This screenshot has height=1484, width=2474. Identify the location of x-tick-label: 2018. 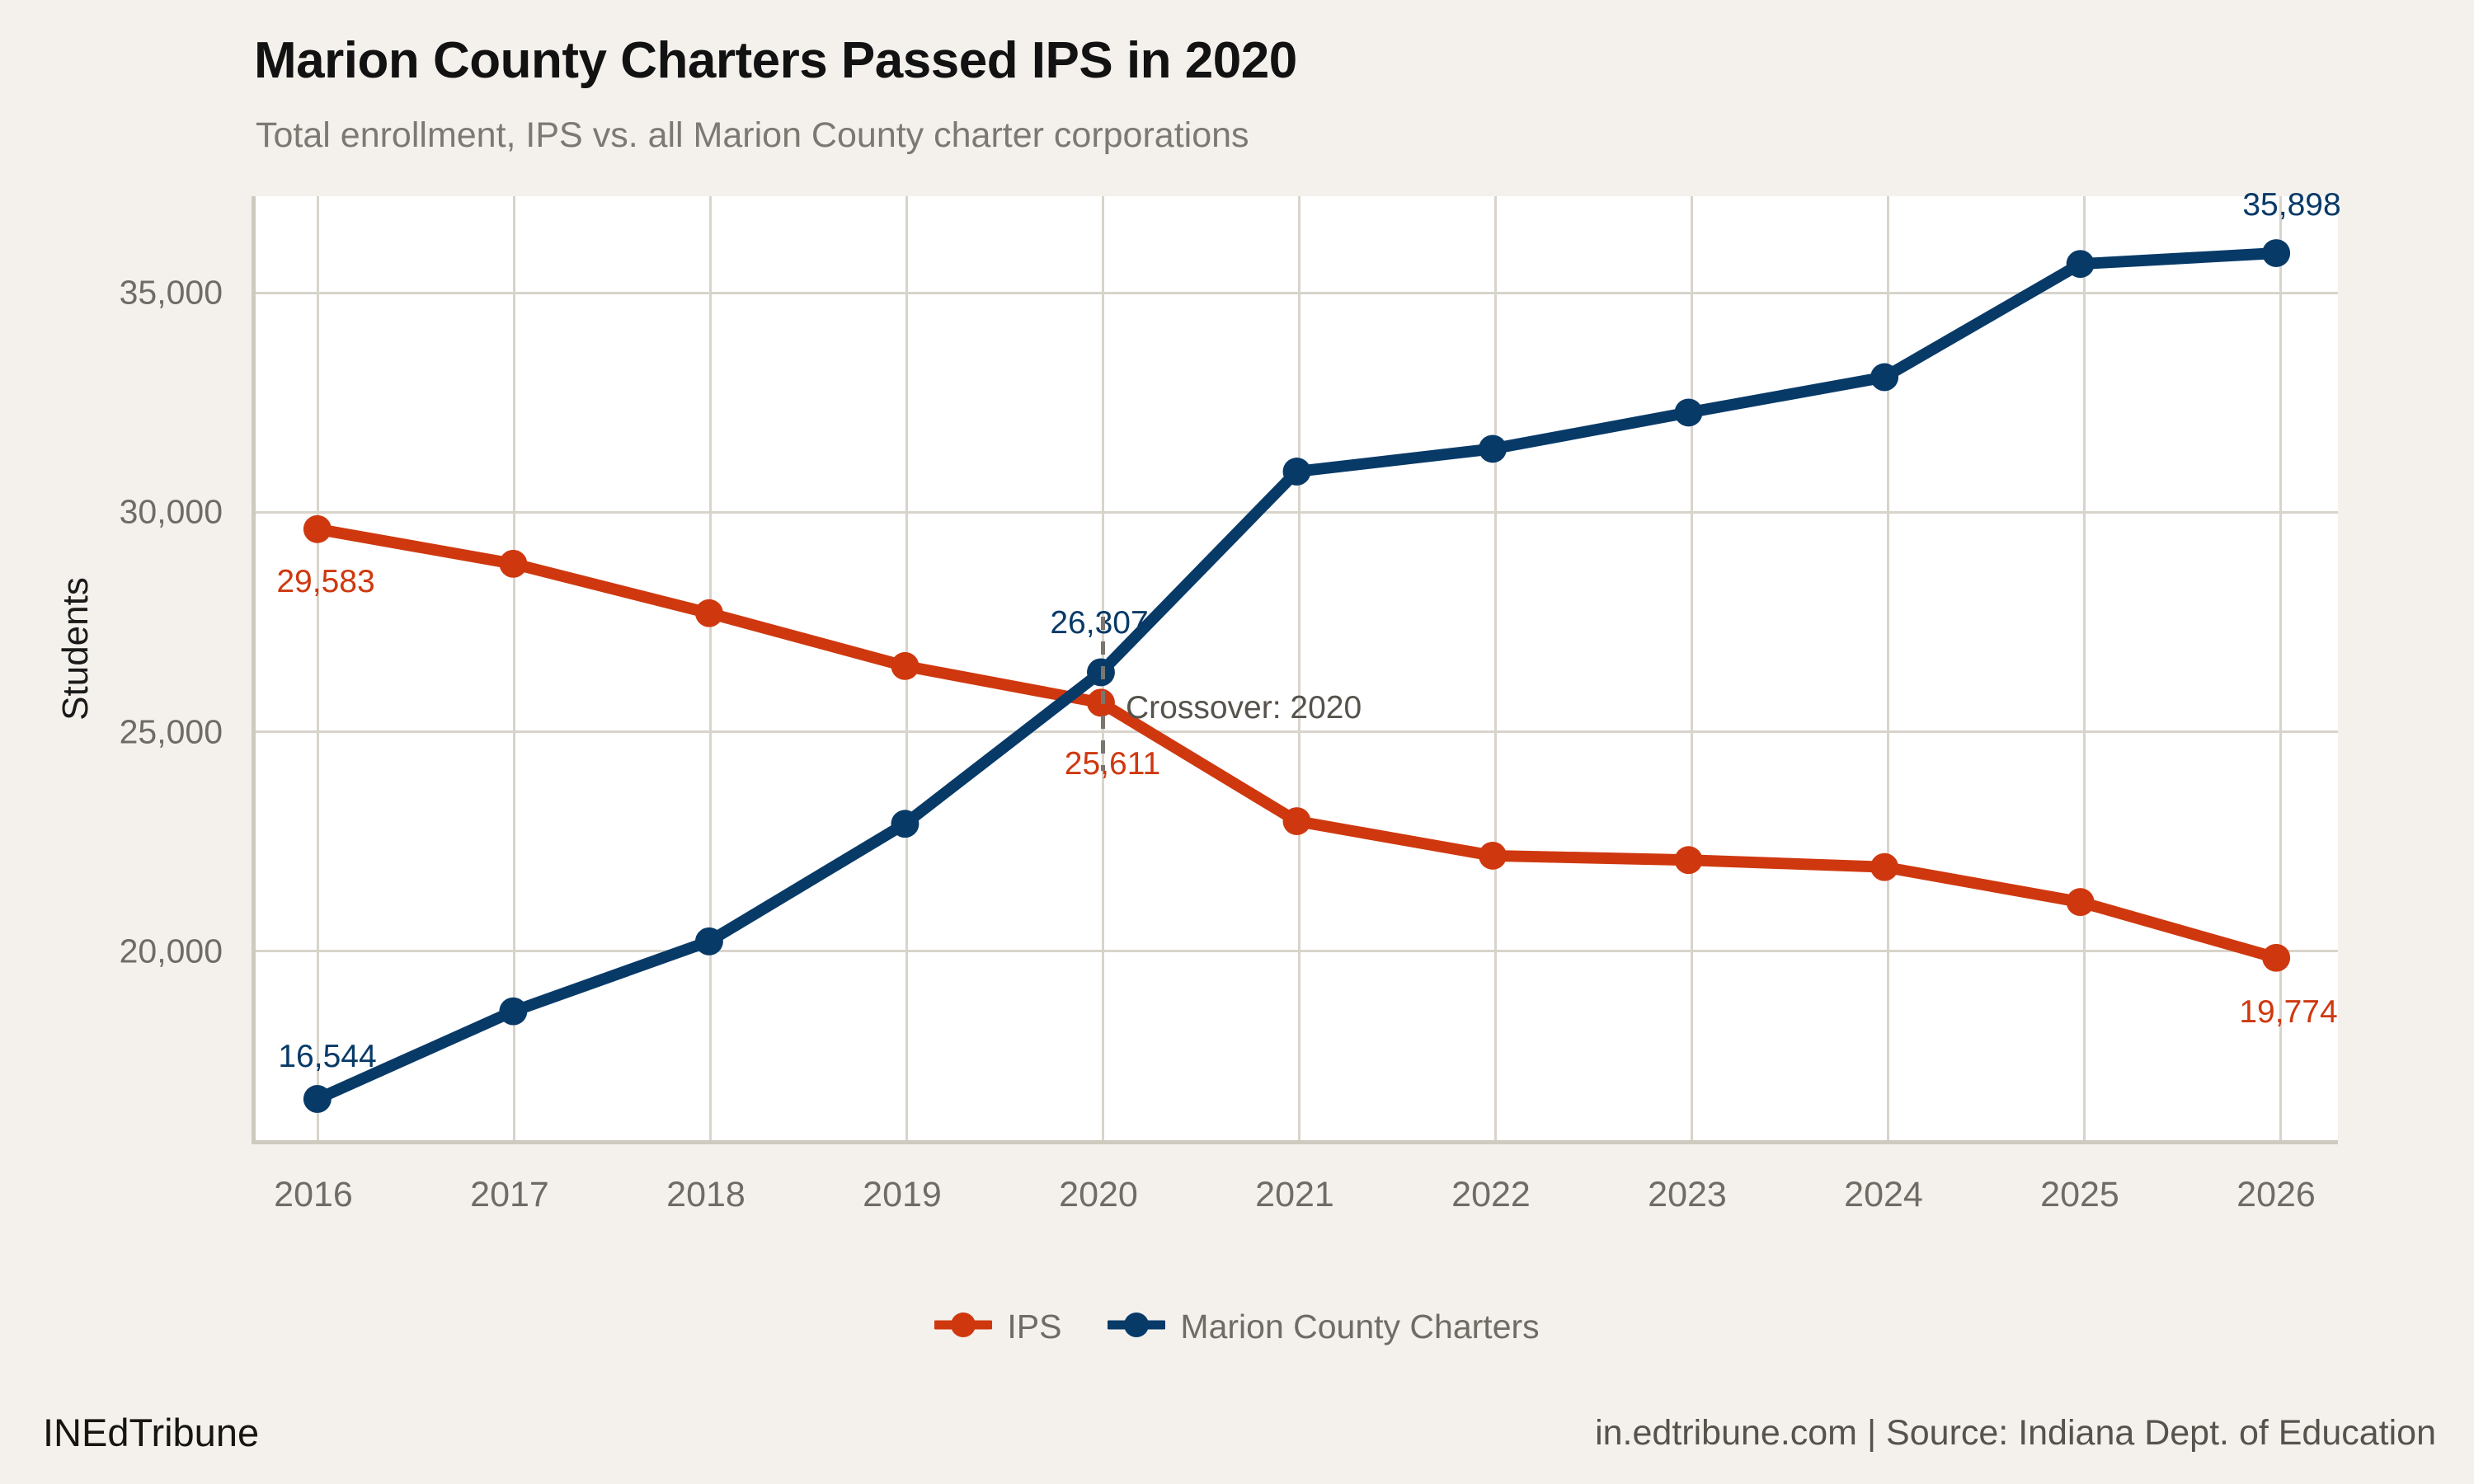
(705, 1194).